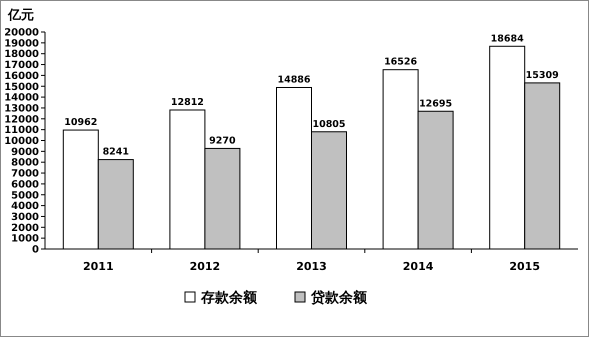 This screenshot has height=337, width=589. Describe the element at coordinates (25, 184) in the screenshot. I see `y-tick-label: 6000` at that location.